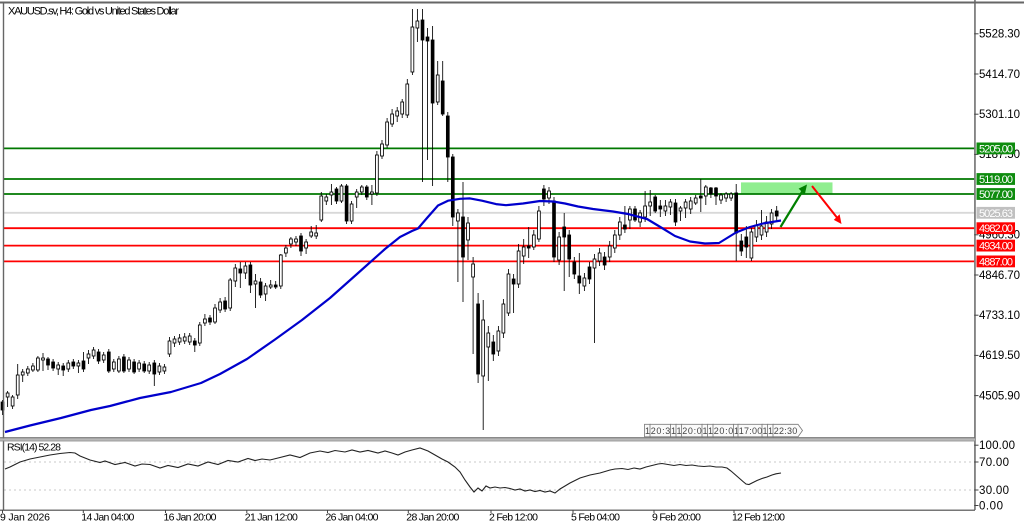 The image size is (1024, 528). I want to click on svg-text: 4619.50, so click(999, 356).